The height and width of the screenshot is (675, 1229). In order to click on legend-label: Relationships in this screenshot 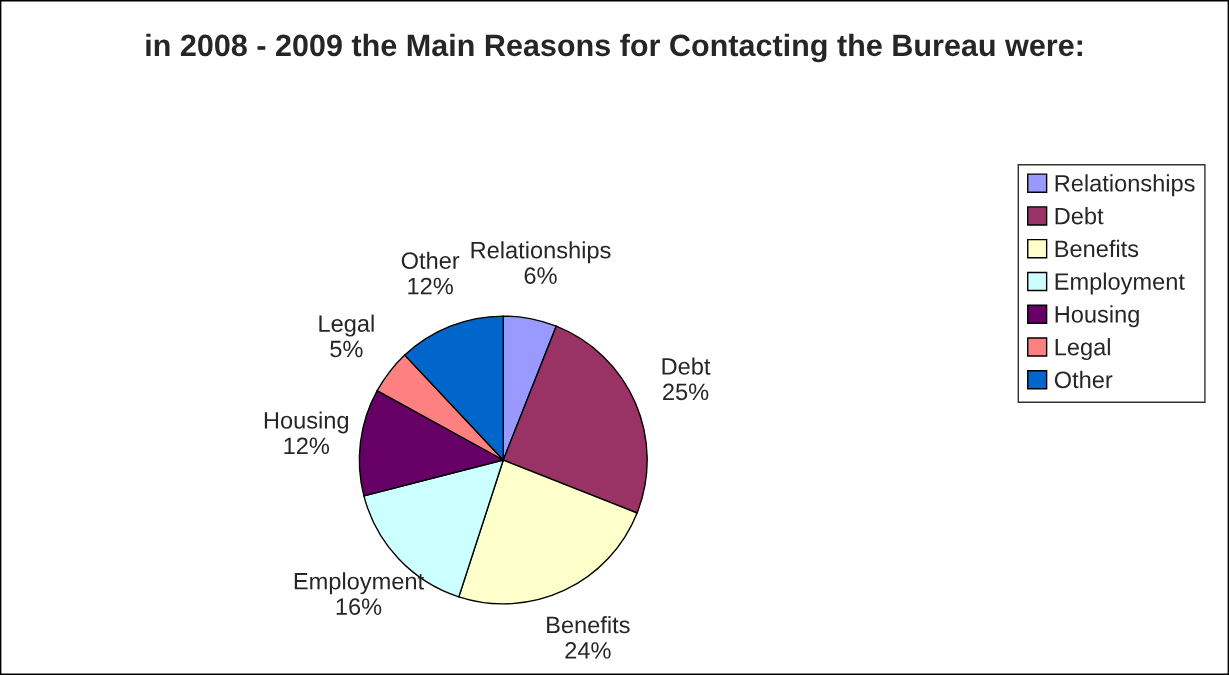, I will do `click(1125, 185)`.